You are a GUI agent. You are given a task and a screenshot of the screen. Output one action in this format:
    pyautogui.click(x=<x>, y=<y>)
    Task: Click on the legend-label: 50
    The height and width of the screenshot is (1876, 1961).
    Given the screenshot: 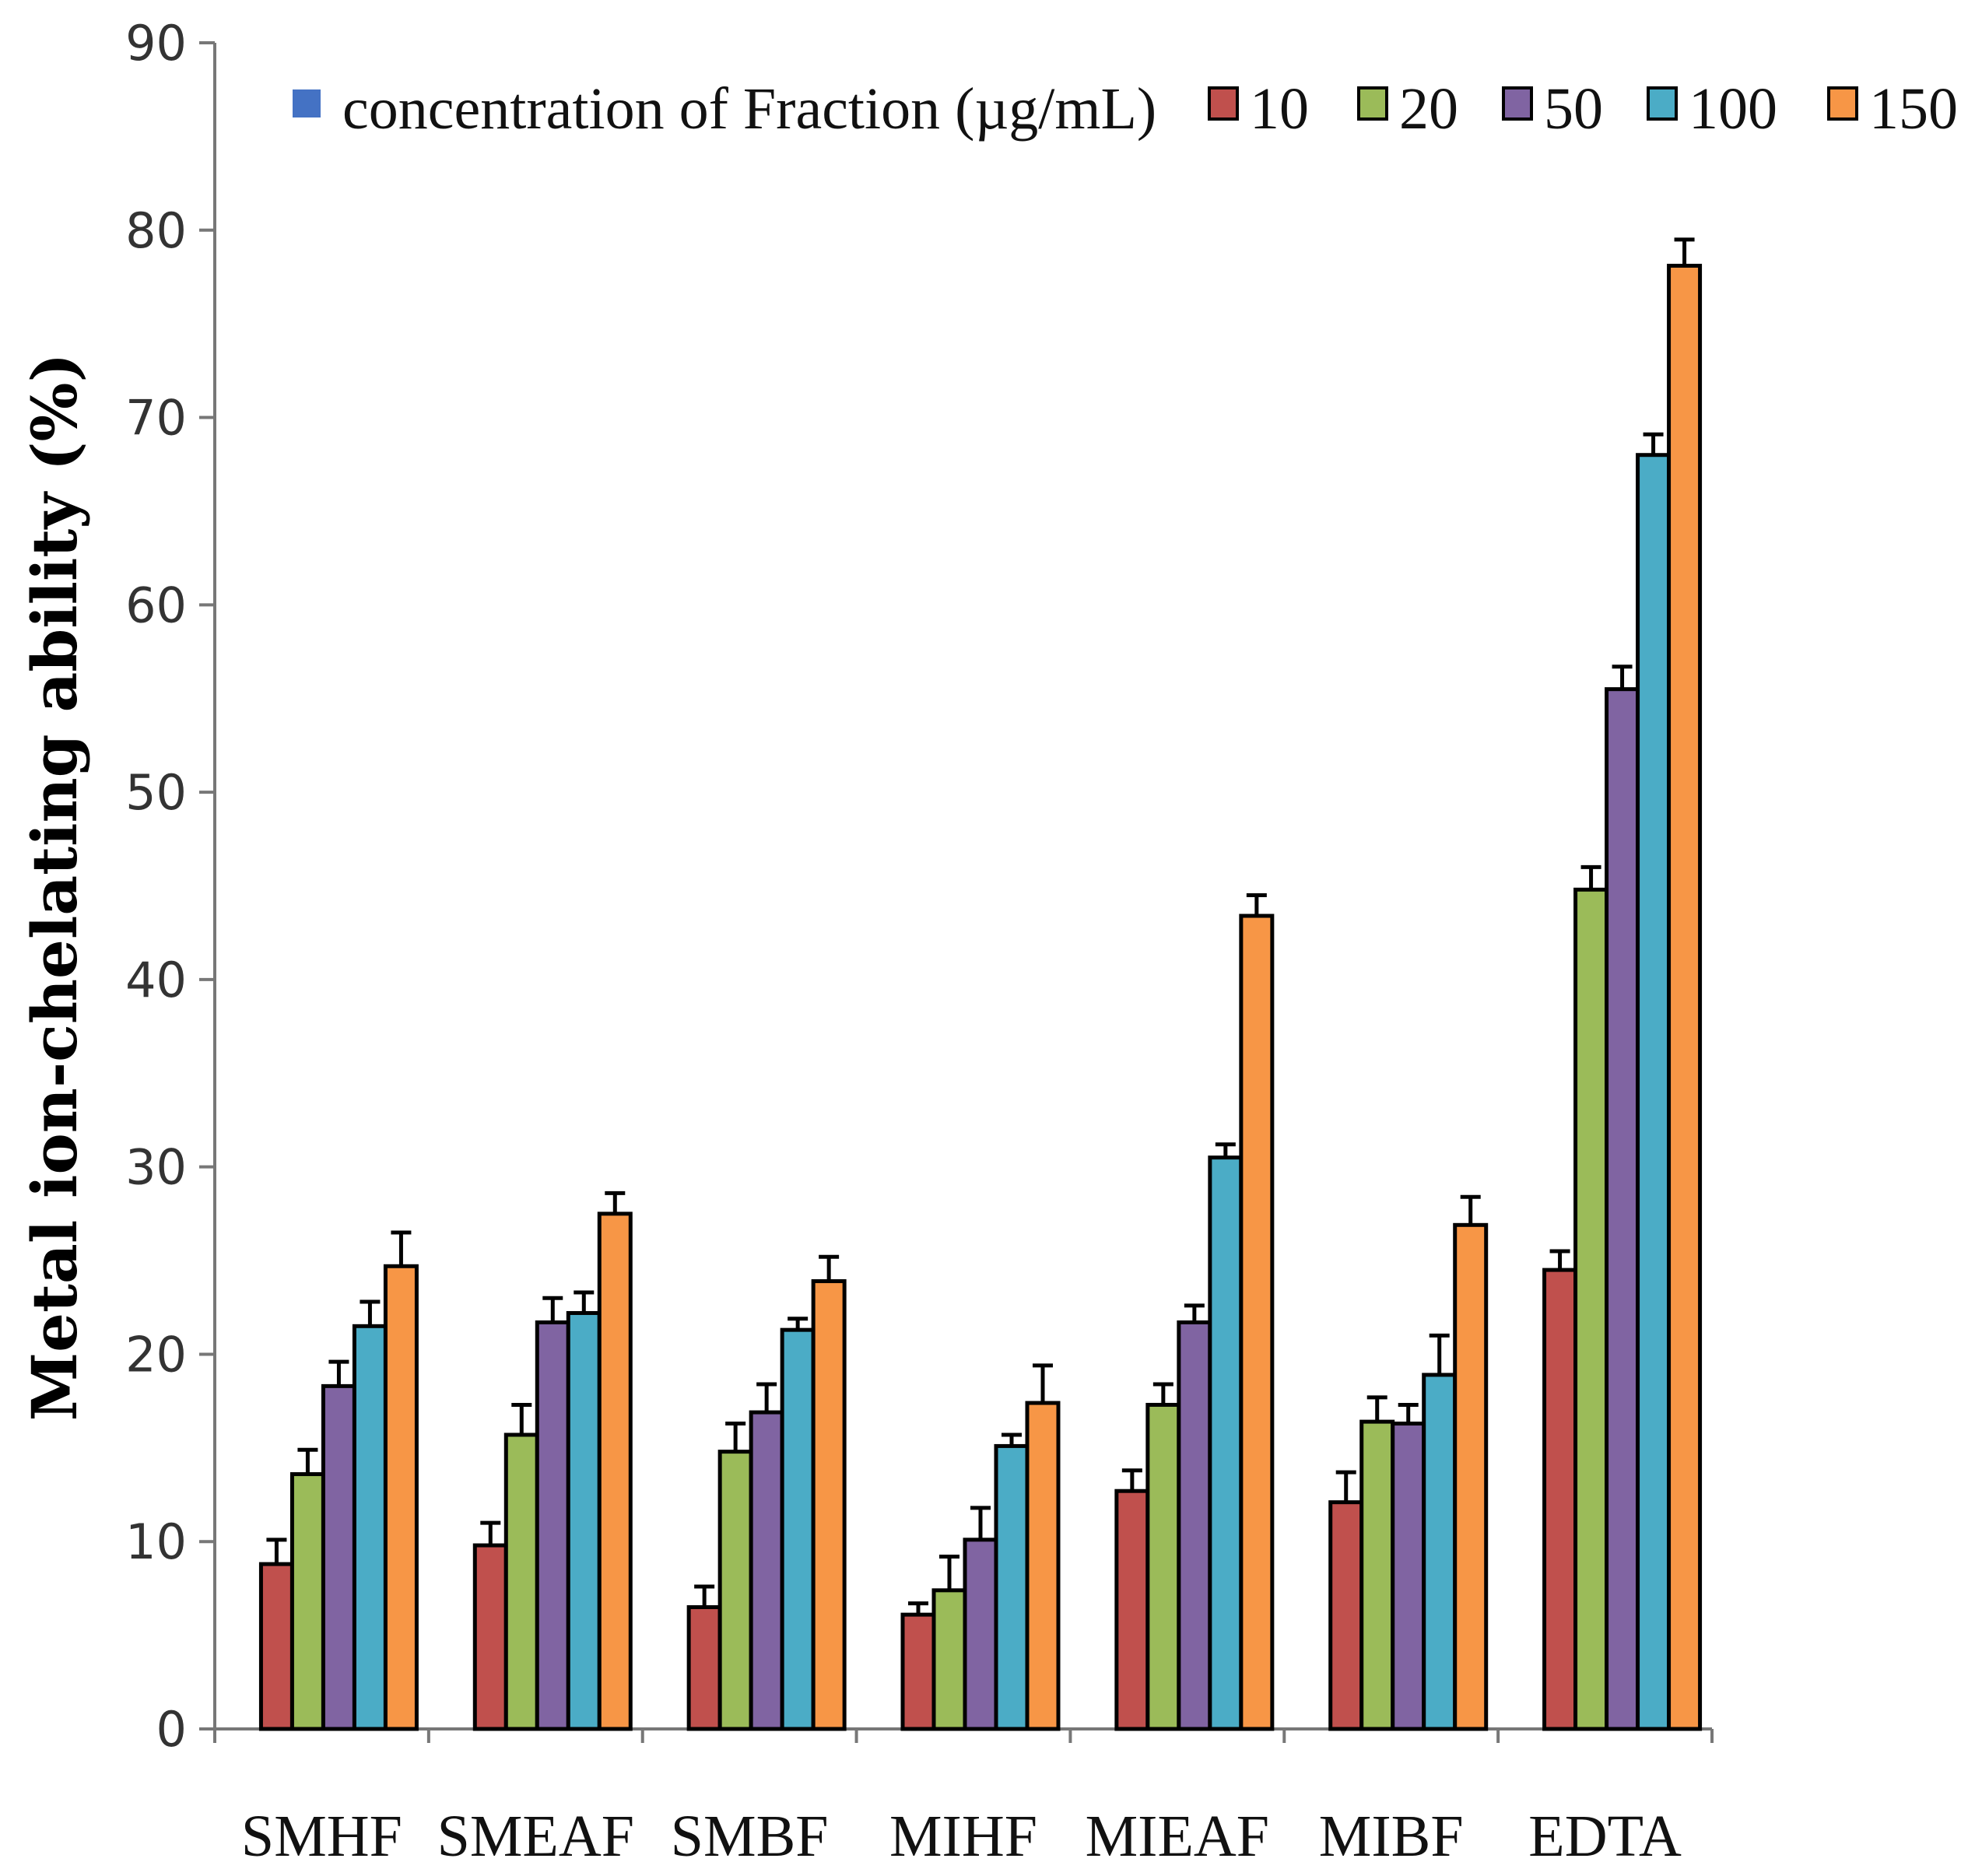 What is the action you would take?
    pyautogui.click(x=1573, y=109)
    